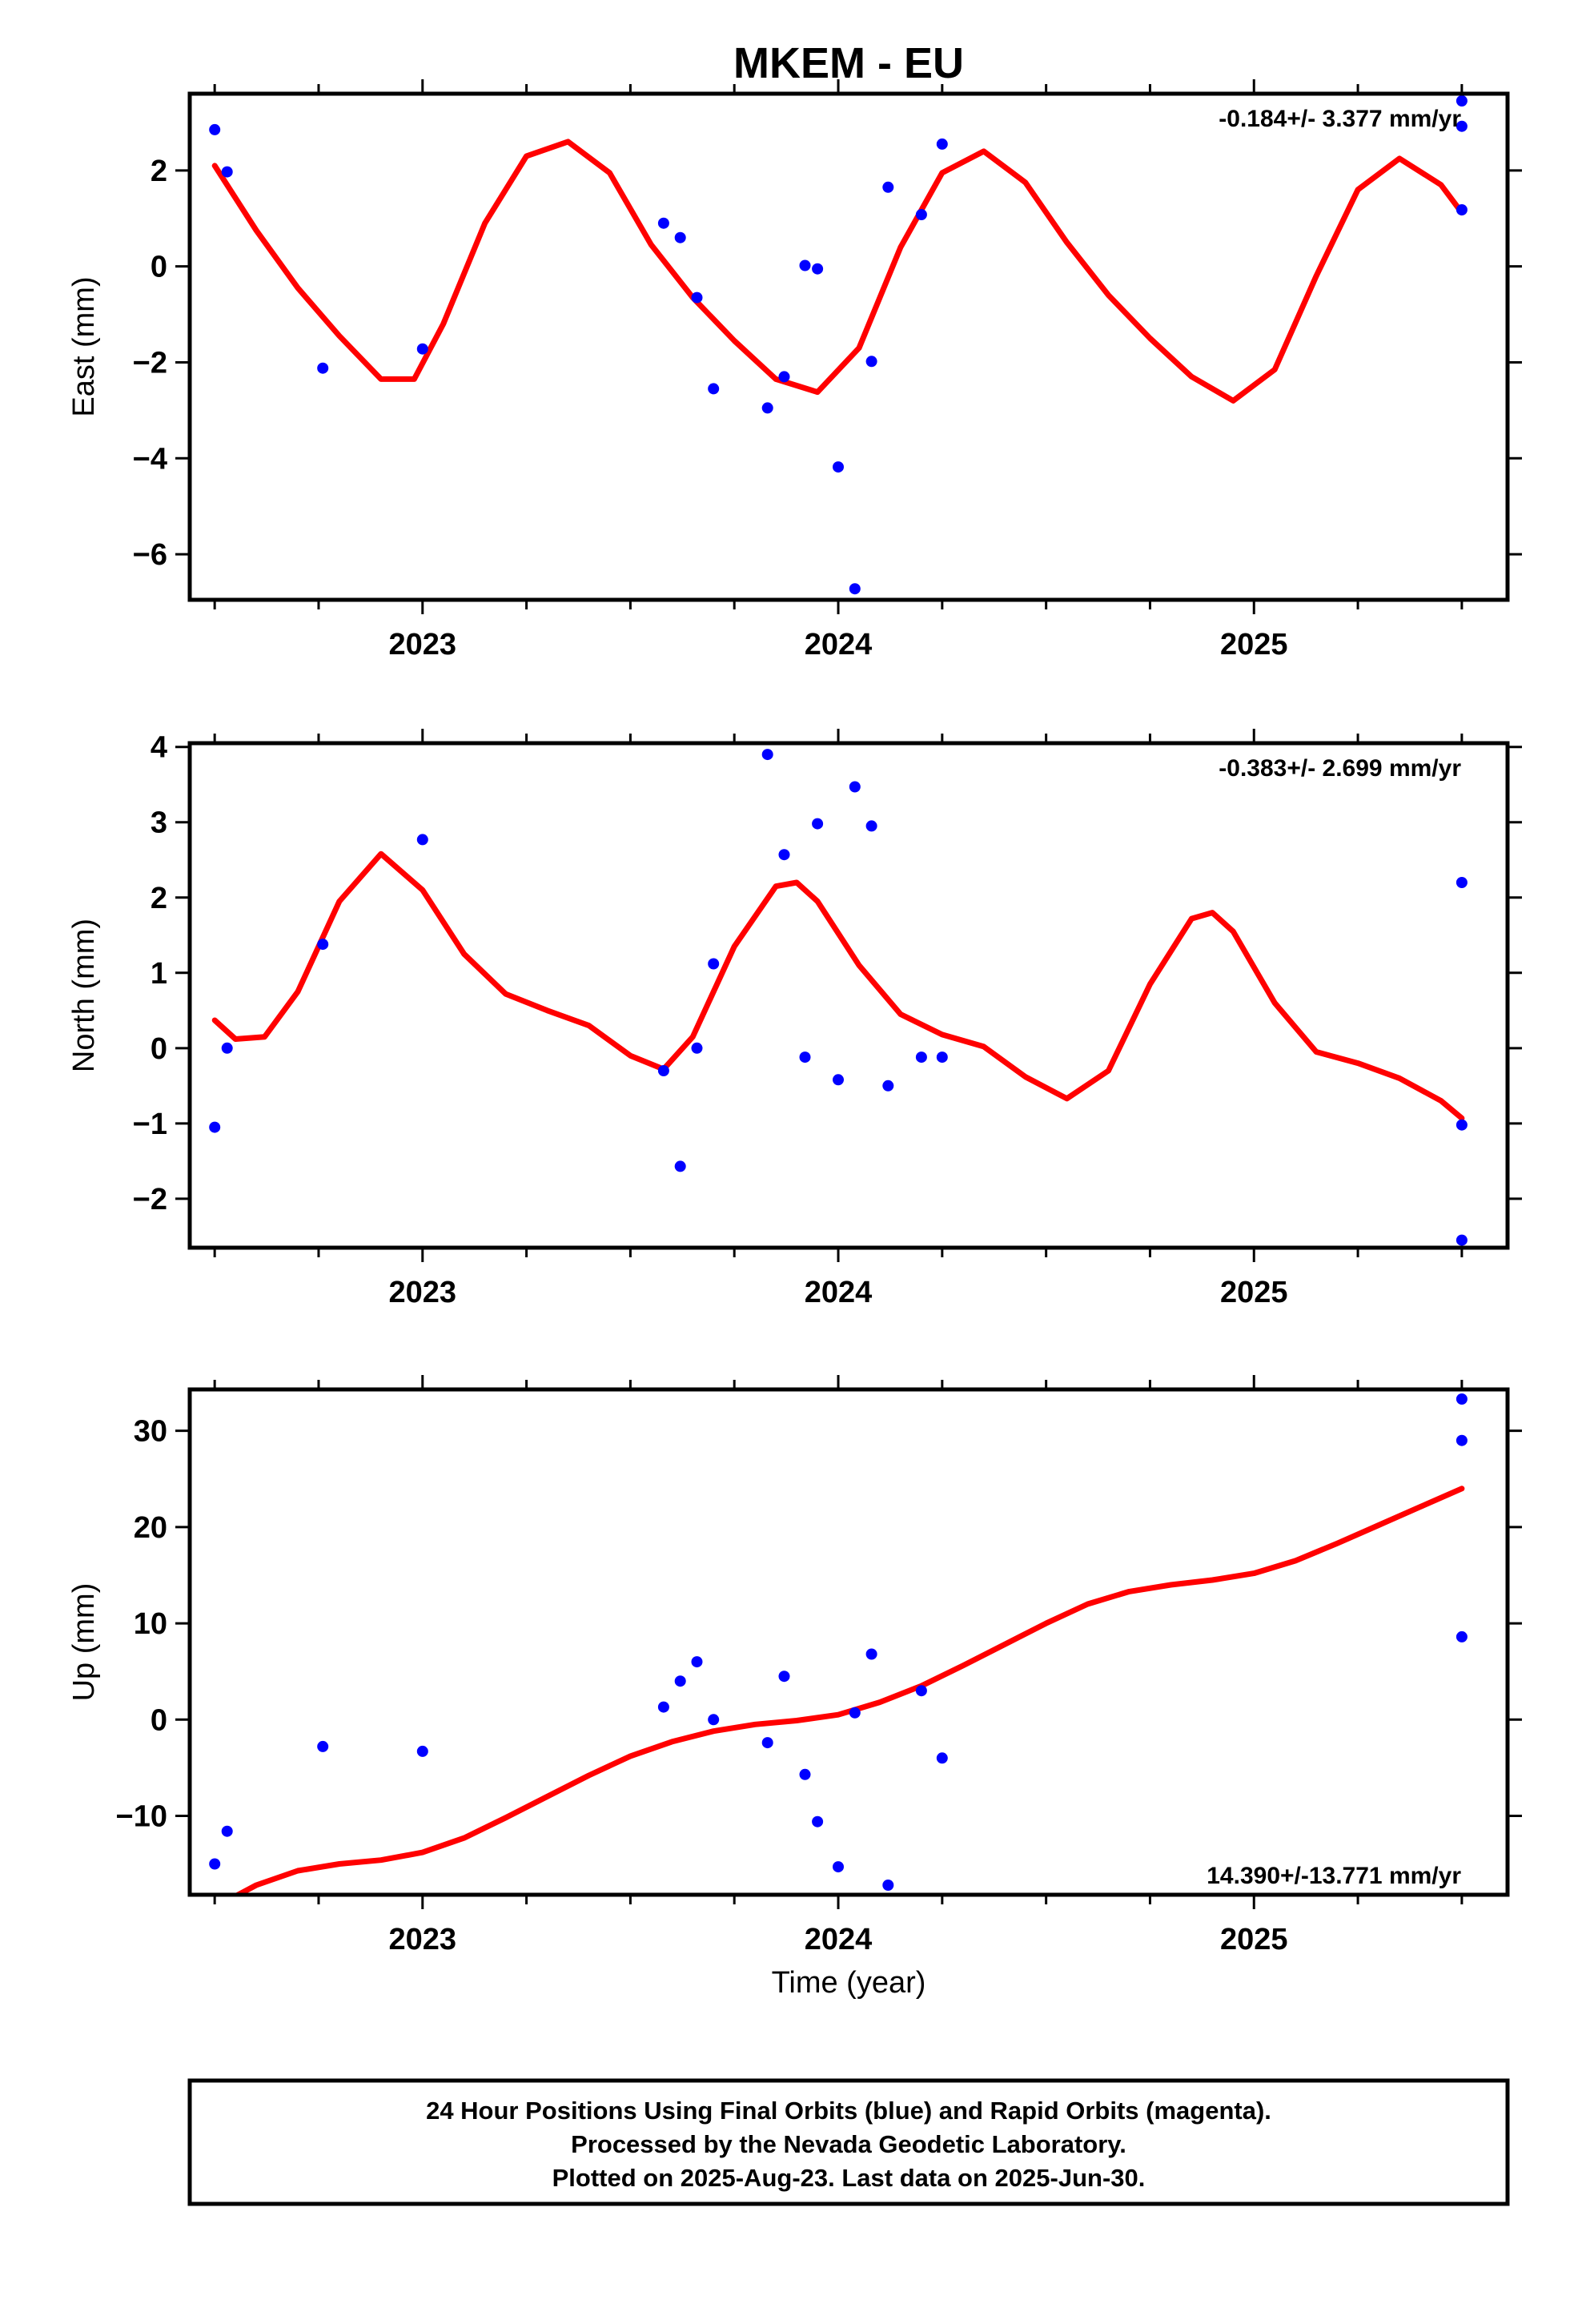  Describe the element at coordinates (839, 644) in the screenshot. I see `east-x-tick-label: 2024` at that location.